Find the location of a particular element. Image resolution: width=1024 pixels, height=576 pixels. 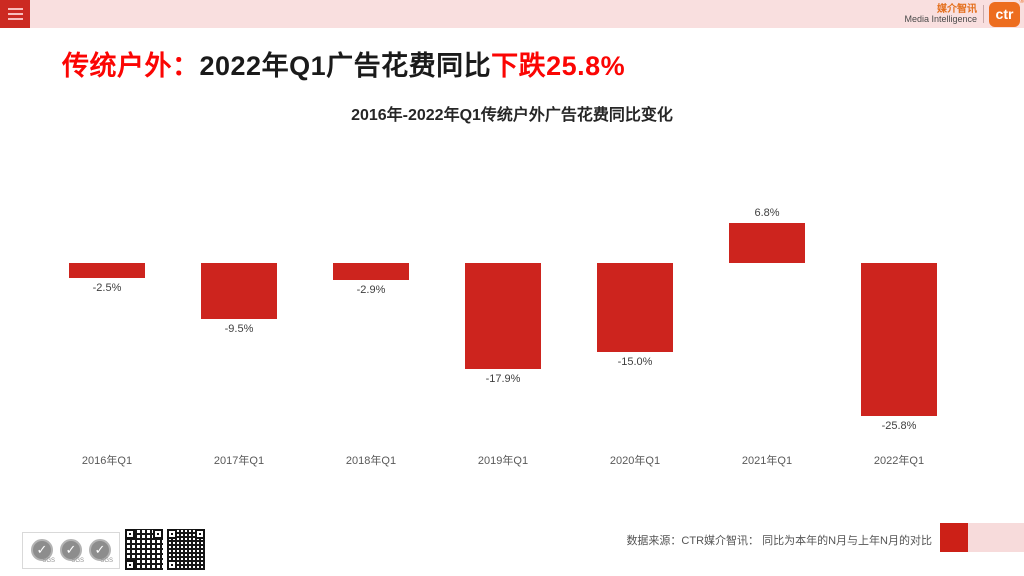

registered-mark: ® is located at coordinates (1021, 2).